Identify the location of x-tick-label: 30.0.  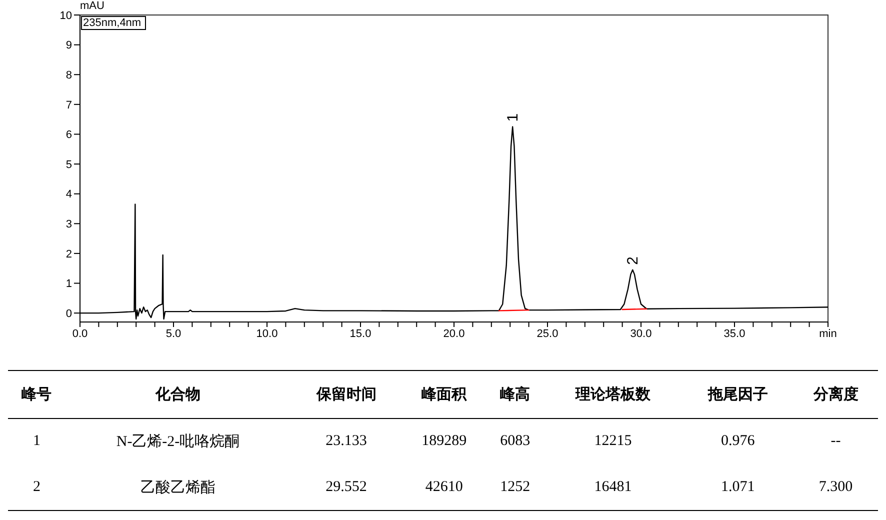
(641, 334).